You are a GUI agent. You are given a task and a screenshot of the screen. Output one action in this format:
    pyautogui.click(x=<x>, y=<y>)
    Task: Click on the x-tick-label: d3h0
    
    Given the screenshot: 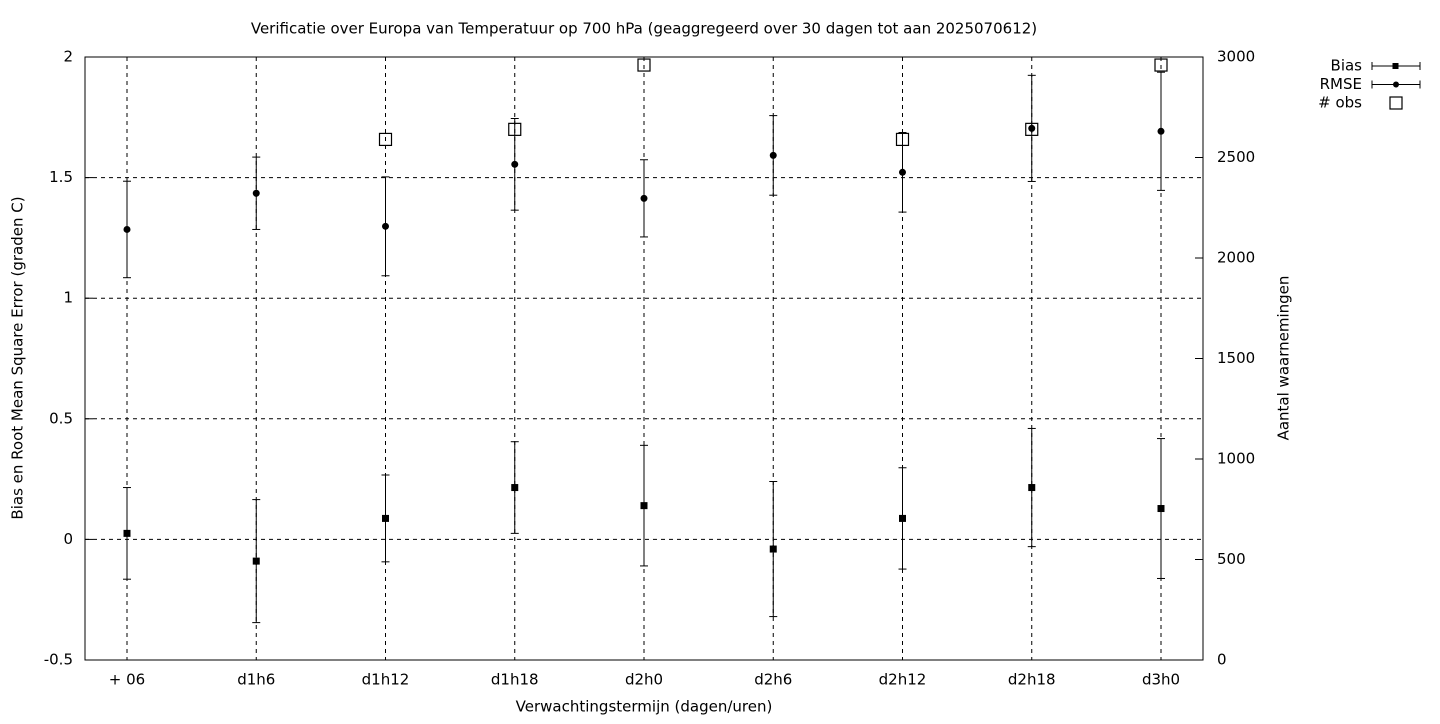 What is the action you would take?
    pyautogui.click(x=1161, y=680)
    